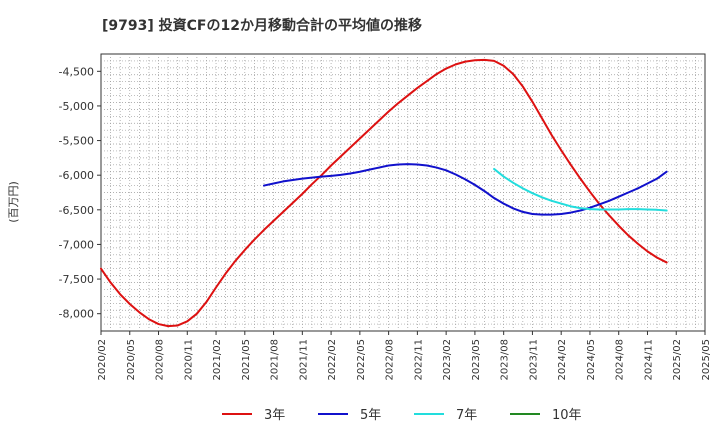 The width and height of the screenshot is (720, 444). I want to click on y-tick-label: -8,000, so click(76, 314).